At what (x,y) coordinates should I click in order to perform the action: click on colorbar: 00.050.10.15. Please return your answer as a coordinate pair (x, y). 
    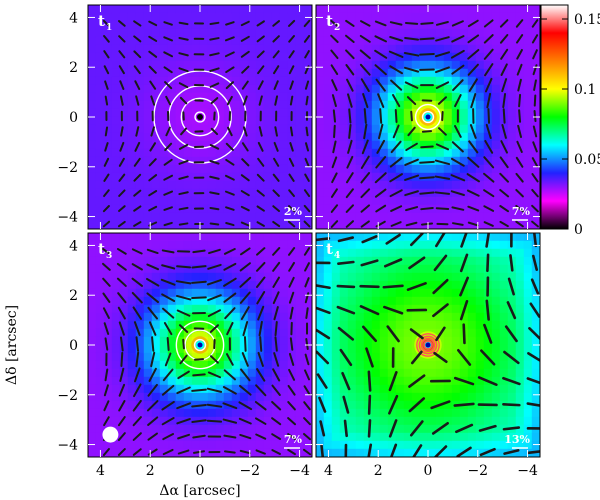
    Looking at the image, I should click on (570, 121).